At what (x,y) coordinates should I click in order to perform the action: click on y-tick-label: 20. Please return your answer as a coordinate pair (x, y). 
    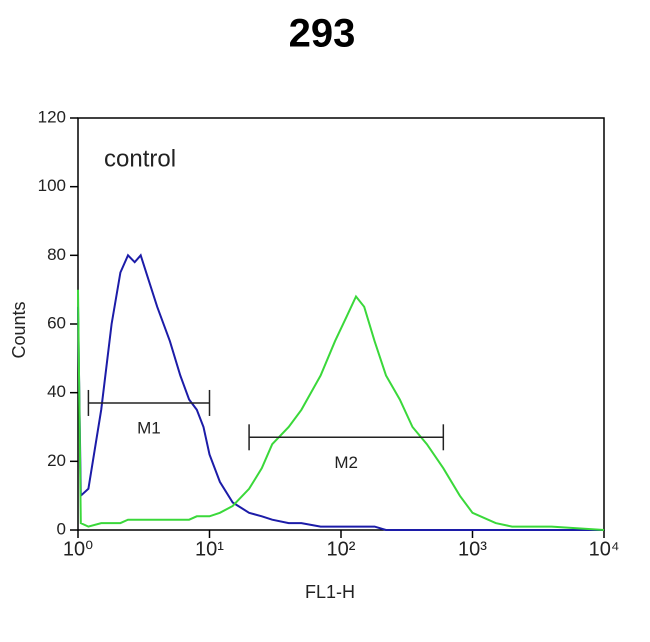
    Looking at the image, I should click on (56, 460).